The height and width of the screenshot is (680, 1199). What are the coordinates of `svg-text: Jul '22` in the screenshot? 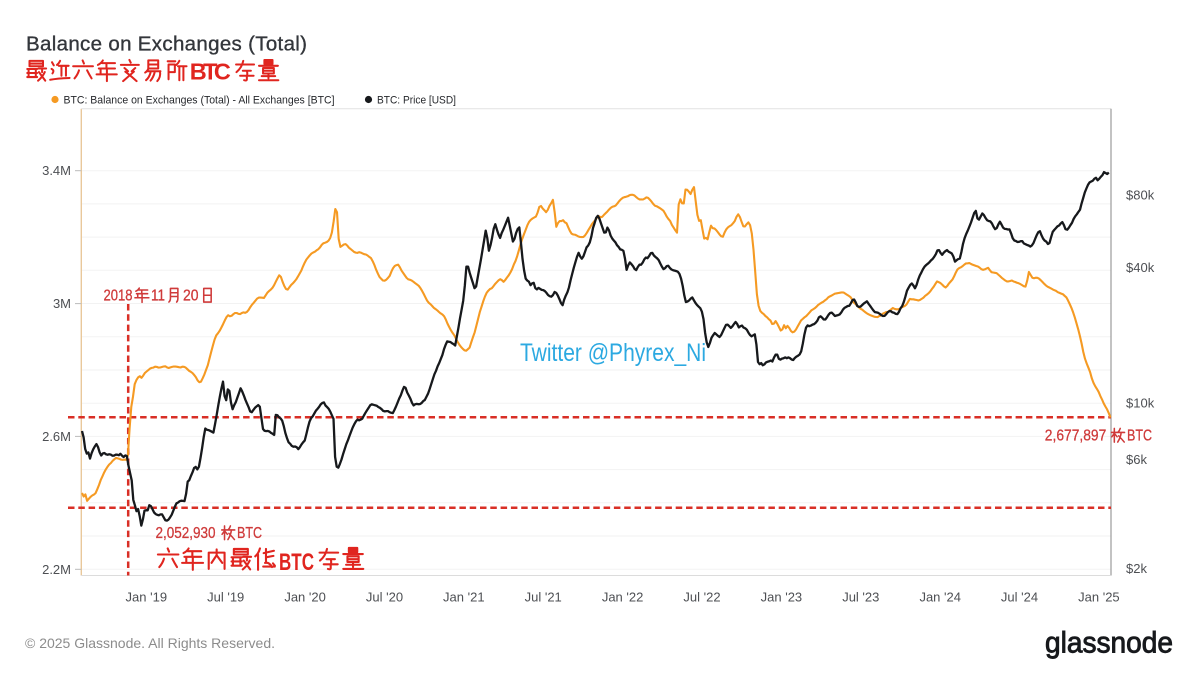 It's located at (701, 597).